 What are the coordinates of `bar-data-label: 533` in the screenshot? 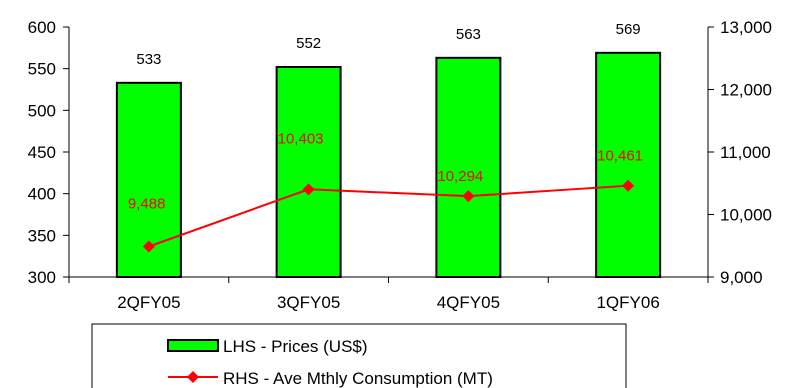 It's located at (148, 59).